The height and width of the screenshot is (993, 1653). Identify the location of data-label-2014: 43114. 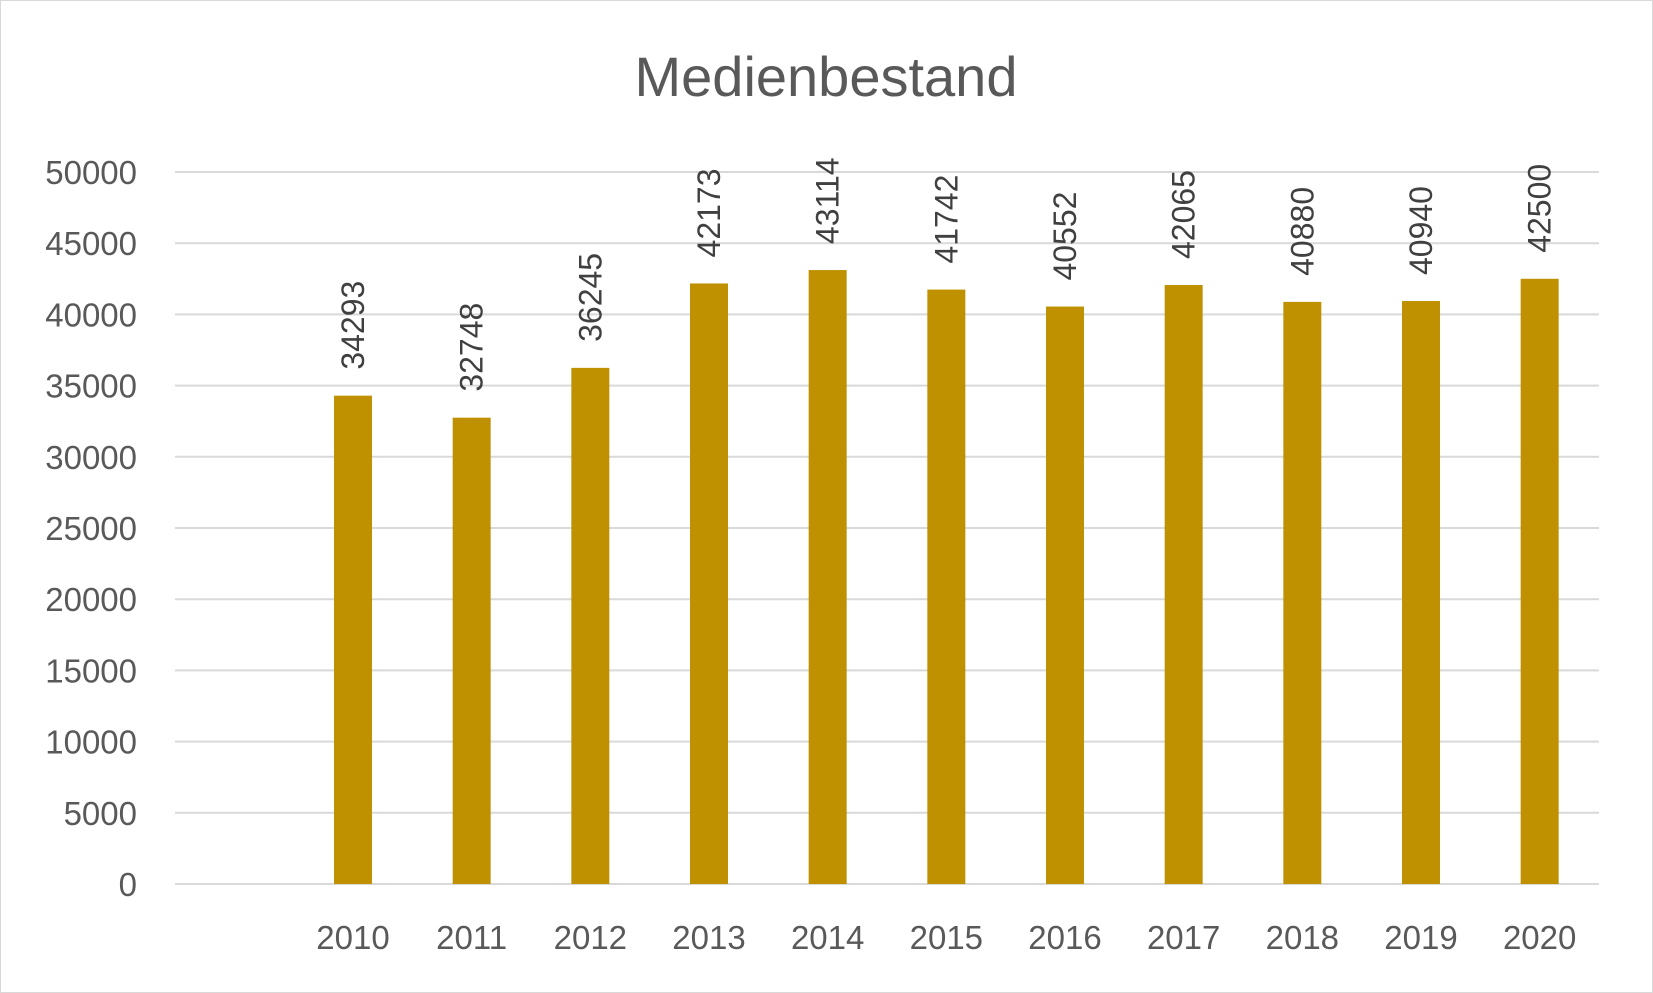
(828, 200).